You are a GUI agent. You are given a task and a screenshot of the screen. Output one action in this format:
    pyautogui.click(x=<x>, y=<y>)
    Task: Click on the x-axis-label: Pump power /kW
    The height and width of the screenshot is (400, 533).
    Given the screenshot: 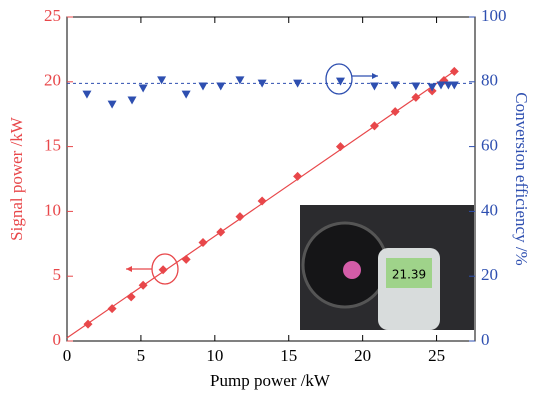 What is the action you would take?
    pyautogui.click(x=270, y=380)
    